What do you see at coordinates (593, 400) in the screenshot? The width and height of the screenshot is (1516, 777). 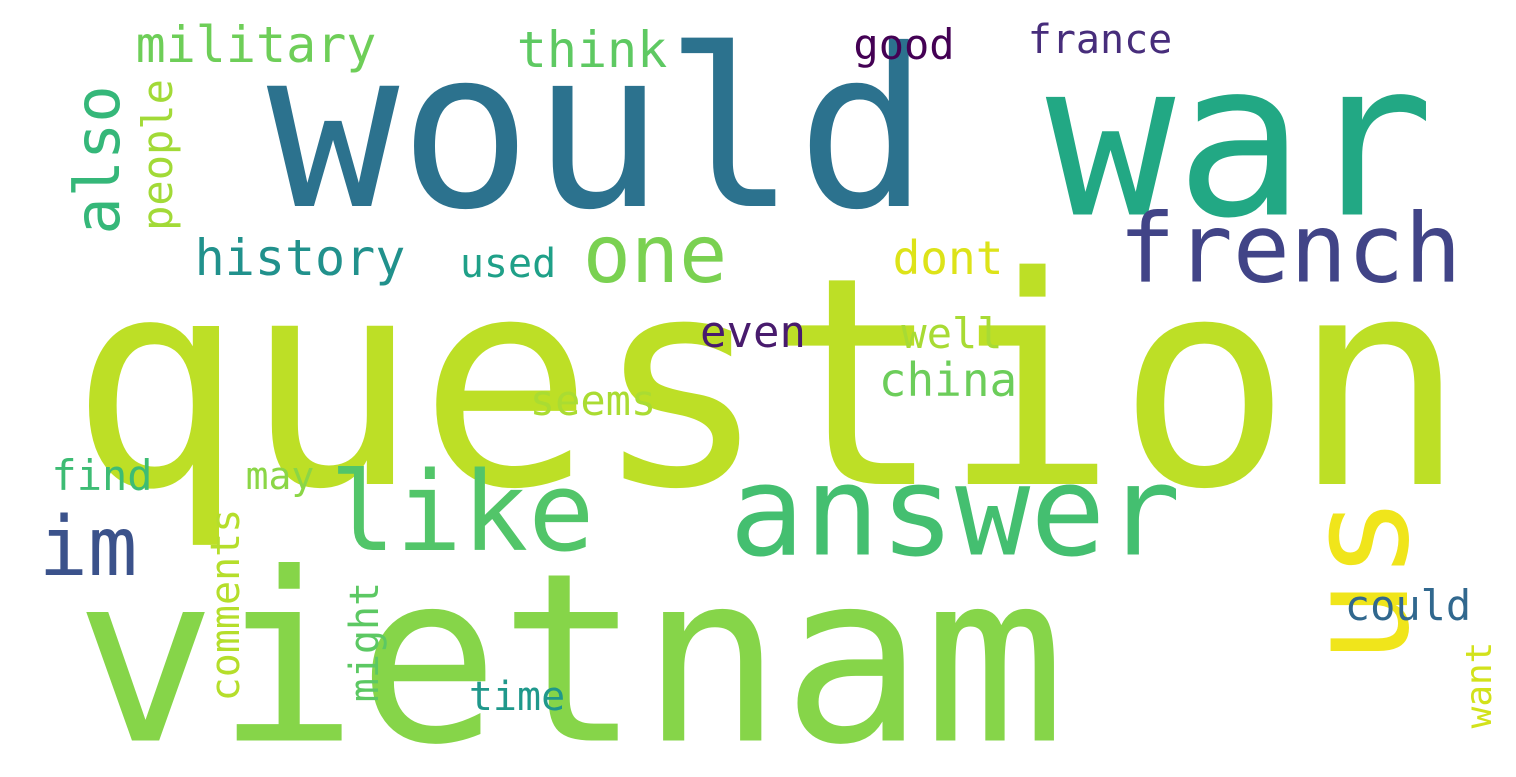 I see `word-seems: seems` at bounding box center [593, 400].